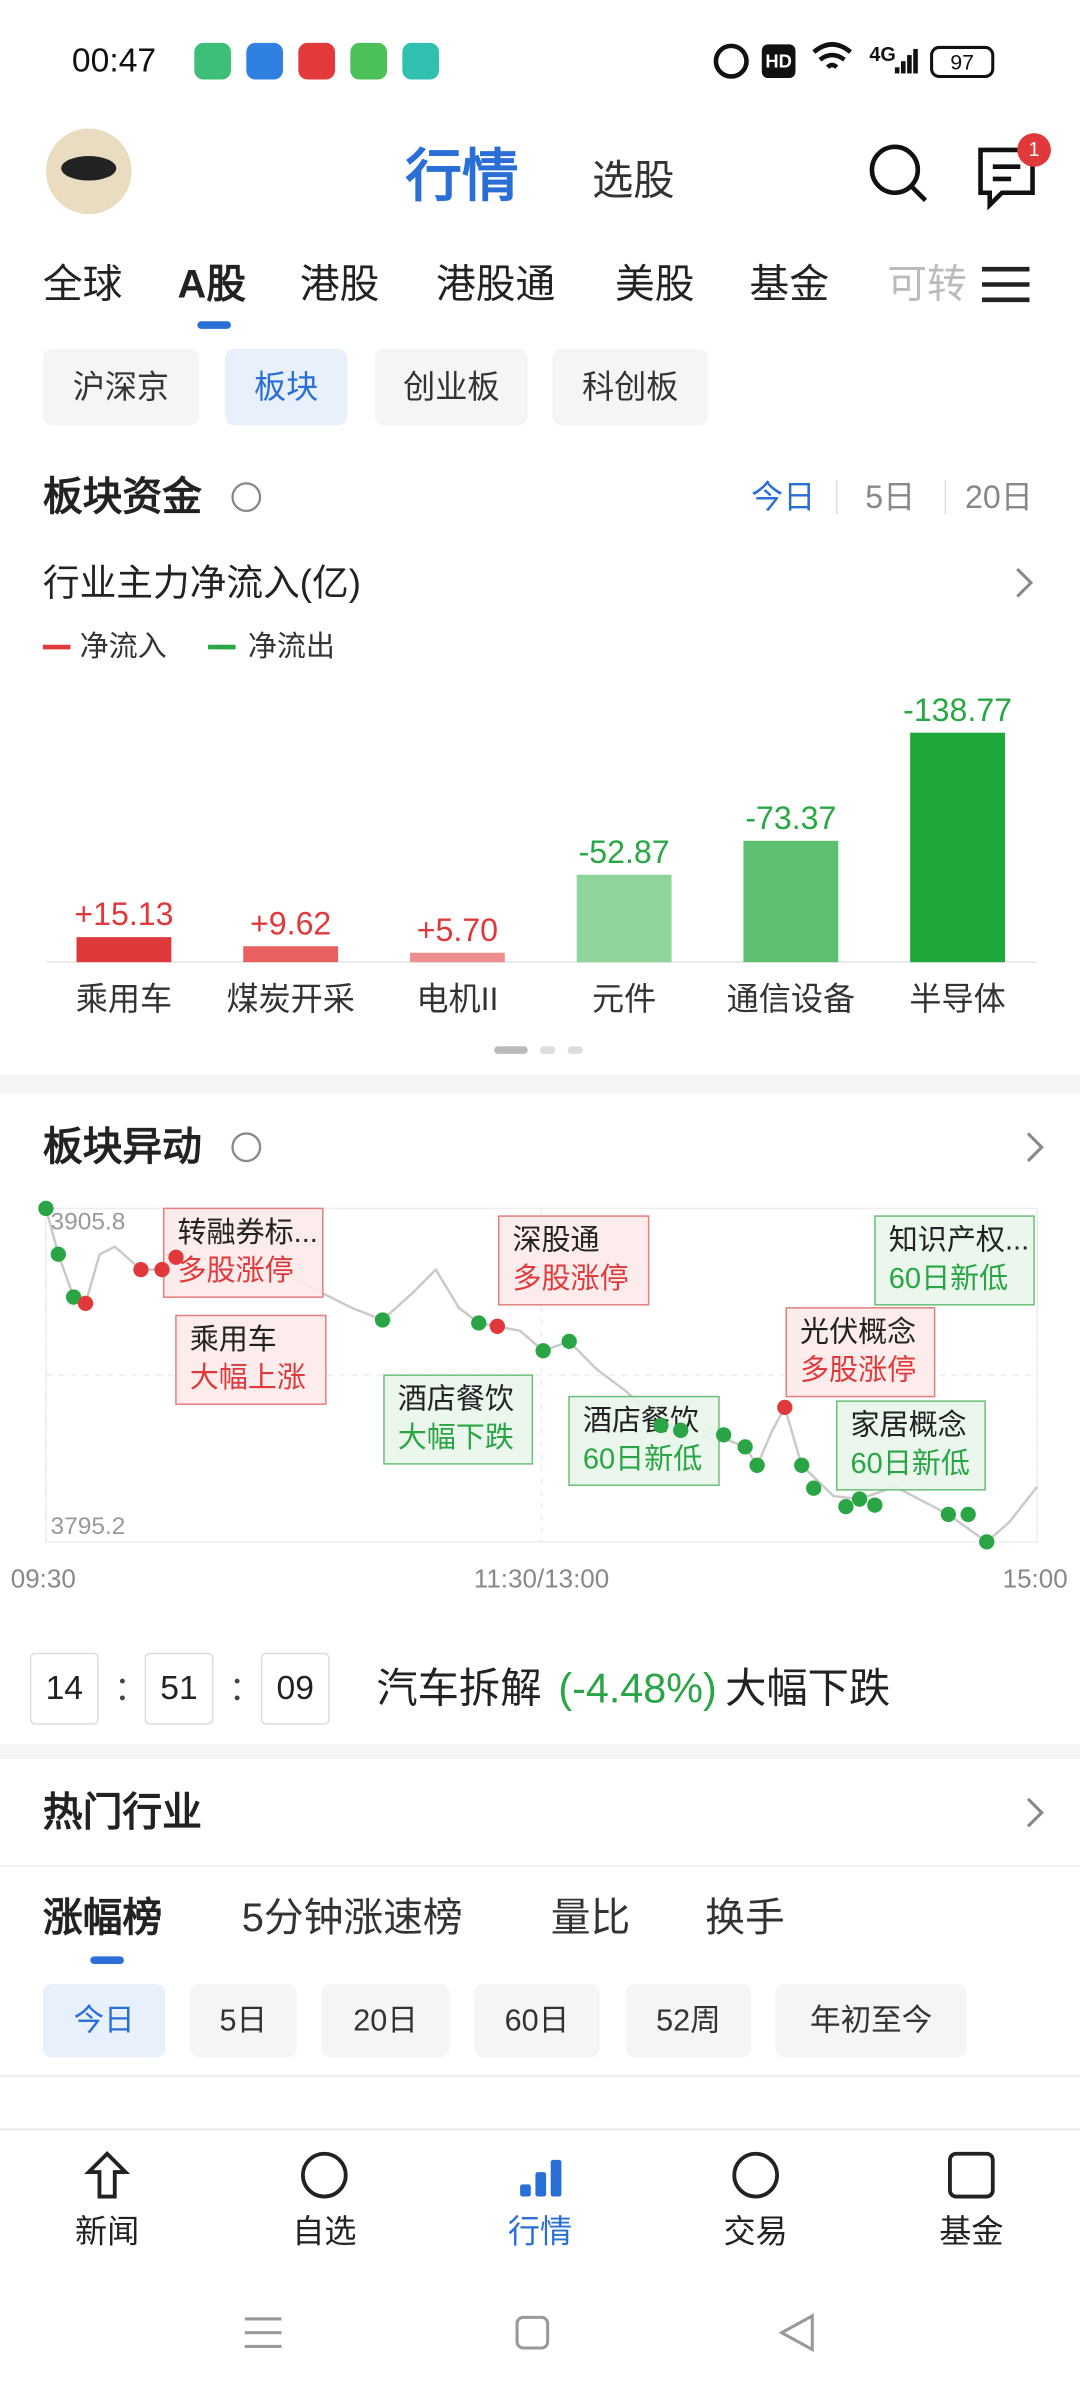  I want to click on colon, so click(122, 1681).